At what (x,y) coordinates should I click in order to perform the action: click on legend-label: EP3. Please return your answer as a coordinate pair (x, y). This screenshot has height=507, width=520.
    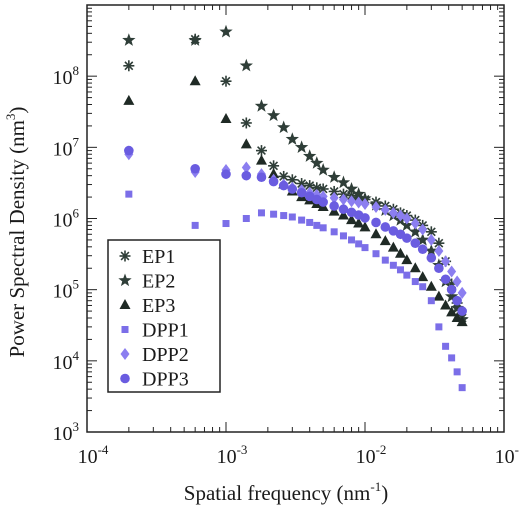
    Looking at the image, I should click on (158, 306).